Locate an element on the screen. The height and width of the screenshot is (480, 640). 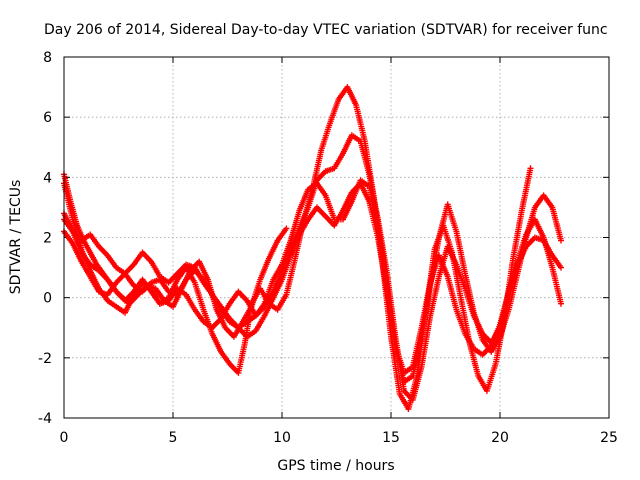
y-tick-label: -2 is located at coordinates (45, 359).